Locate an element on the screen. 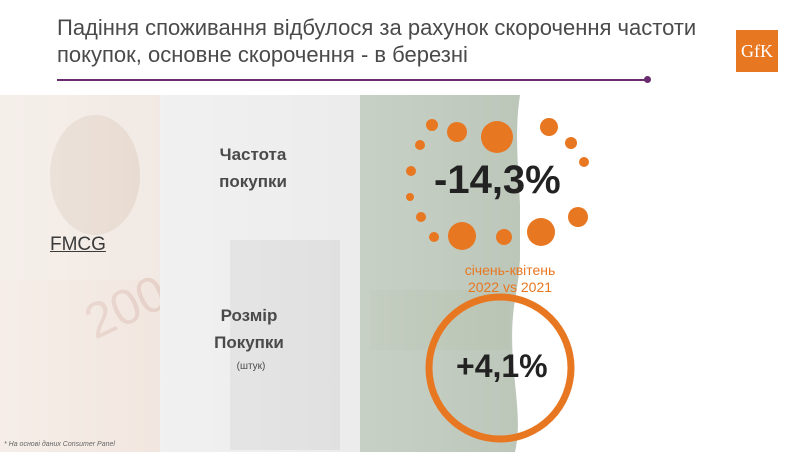 The width and height of the screenshot is (800, 452). period-line2: 2022 vs 2021 is located at coordinates (510, 287).